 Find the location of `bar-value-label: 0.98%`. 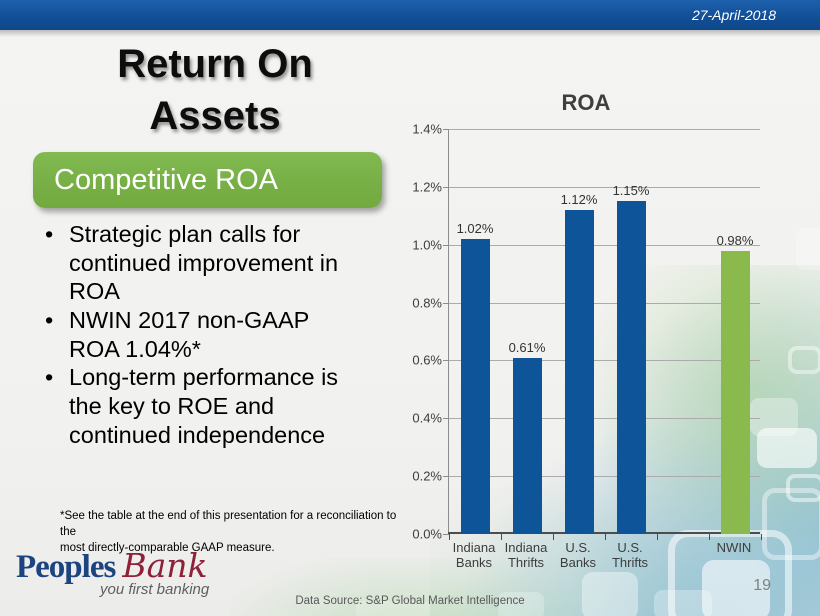

bar-value-label: 0.98% is located at coordinates (735, 240).